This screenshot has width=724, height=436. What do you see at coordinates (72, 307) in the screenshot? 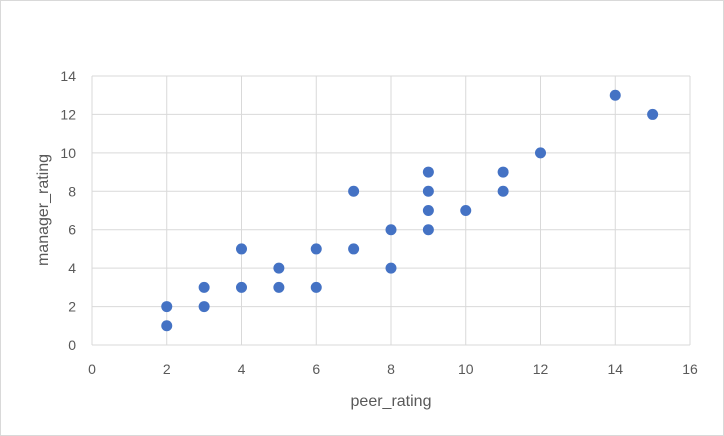
I see `y-tick-label: 2` at bounding box center [72, 307].